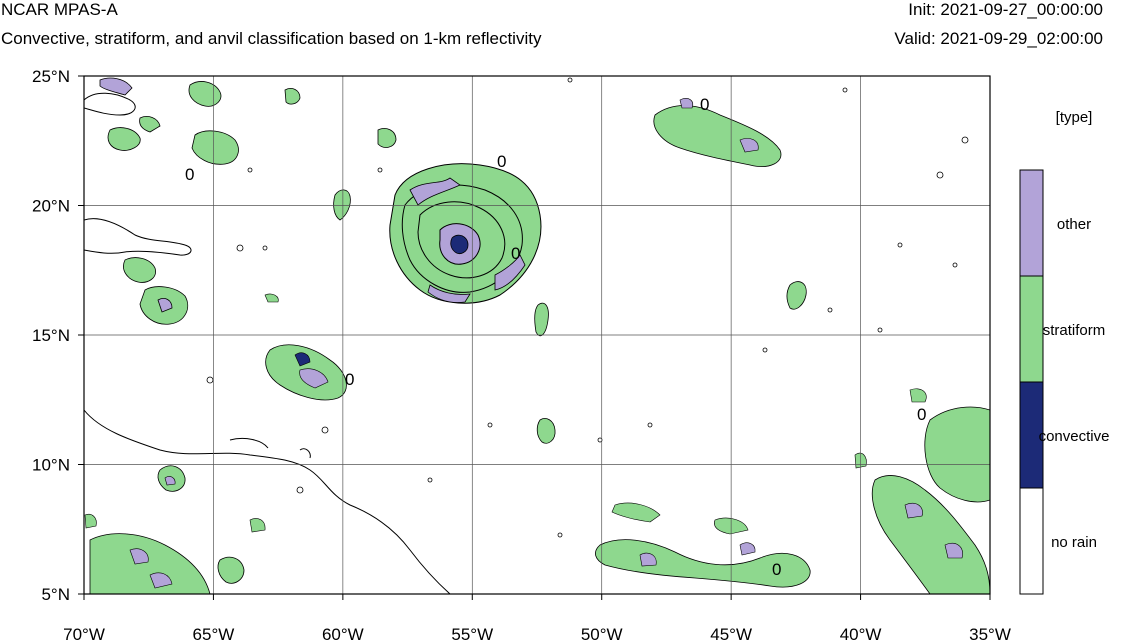  What do you see at coordinates (537, 633) in the screenshot?
I see `longitude-axis: 70°W 65°W 60°W 55°W 50°W 45°W 40°W 35°W` at bounding box center [537, 633].